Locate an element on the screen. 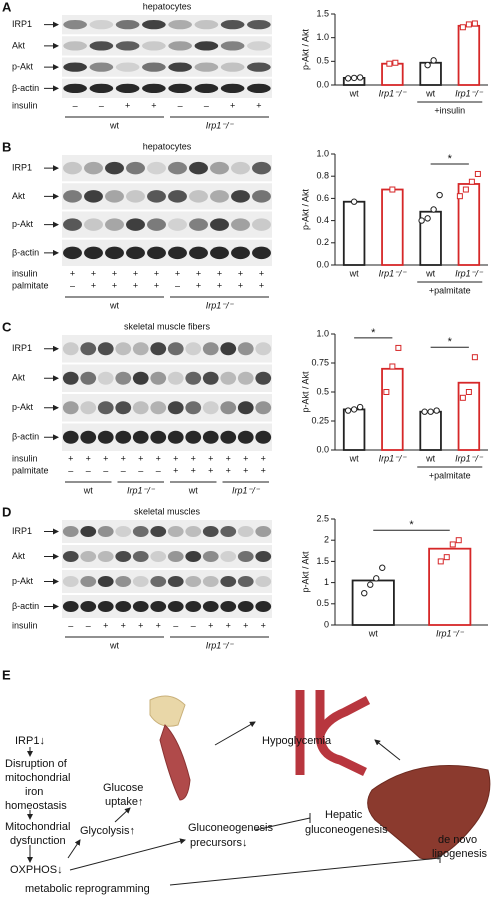 The width and height of the screenshot is (500, 905). treatment-label: palmitate is located at coordinates (30, 470).